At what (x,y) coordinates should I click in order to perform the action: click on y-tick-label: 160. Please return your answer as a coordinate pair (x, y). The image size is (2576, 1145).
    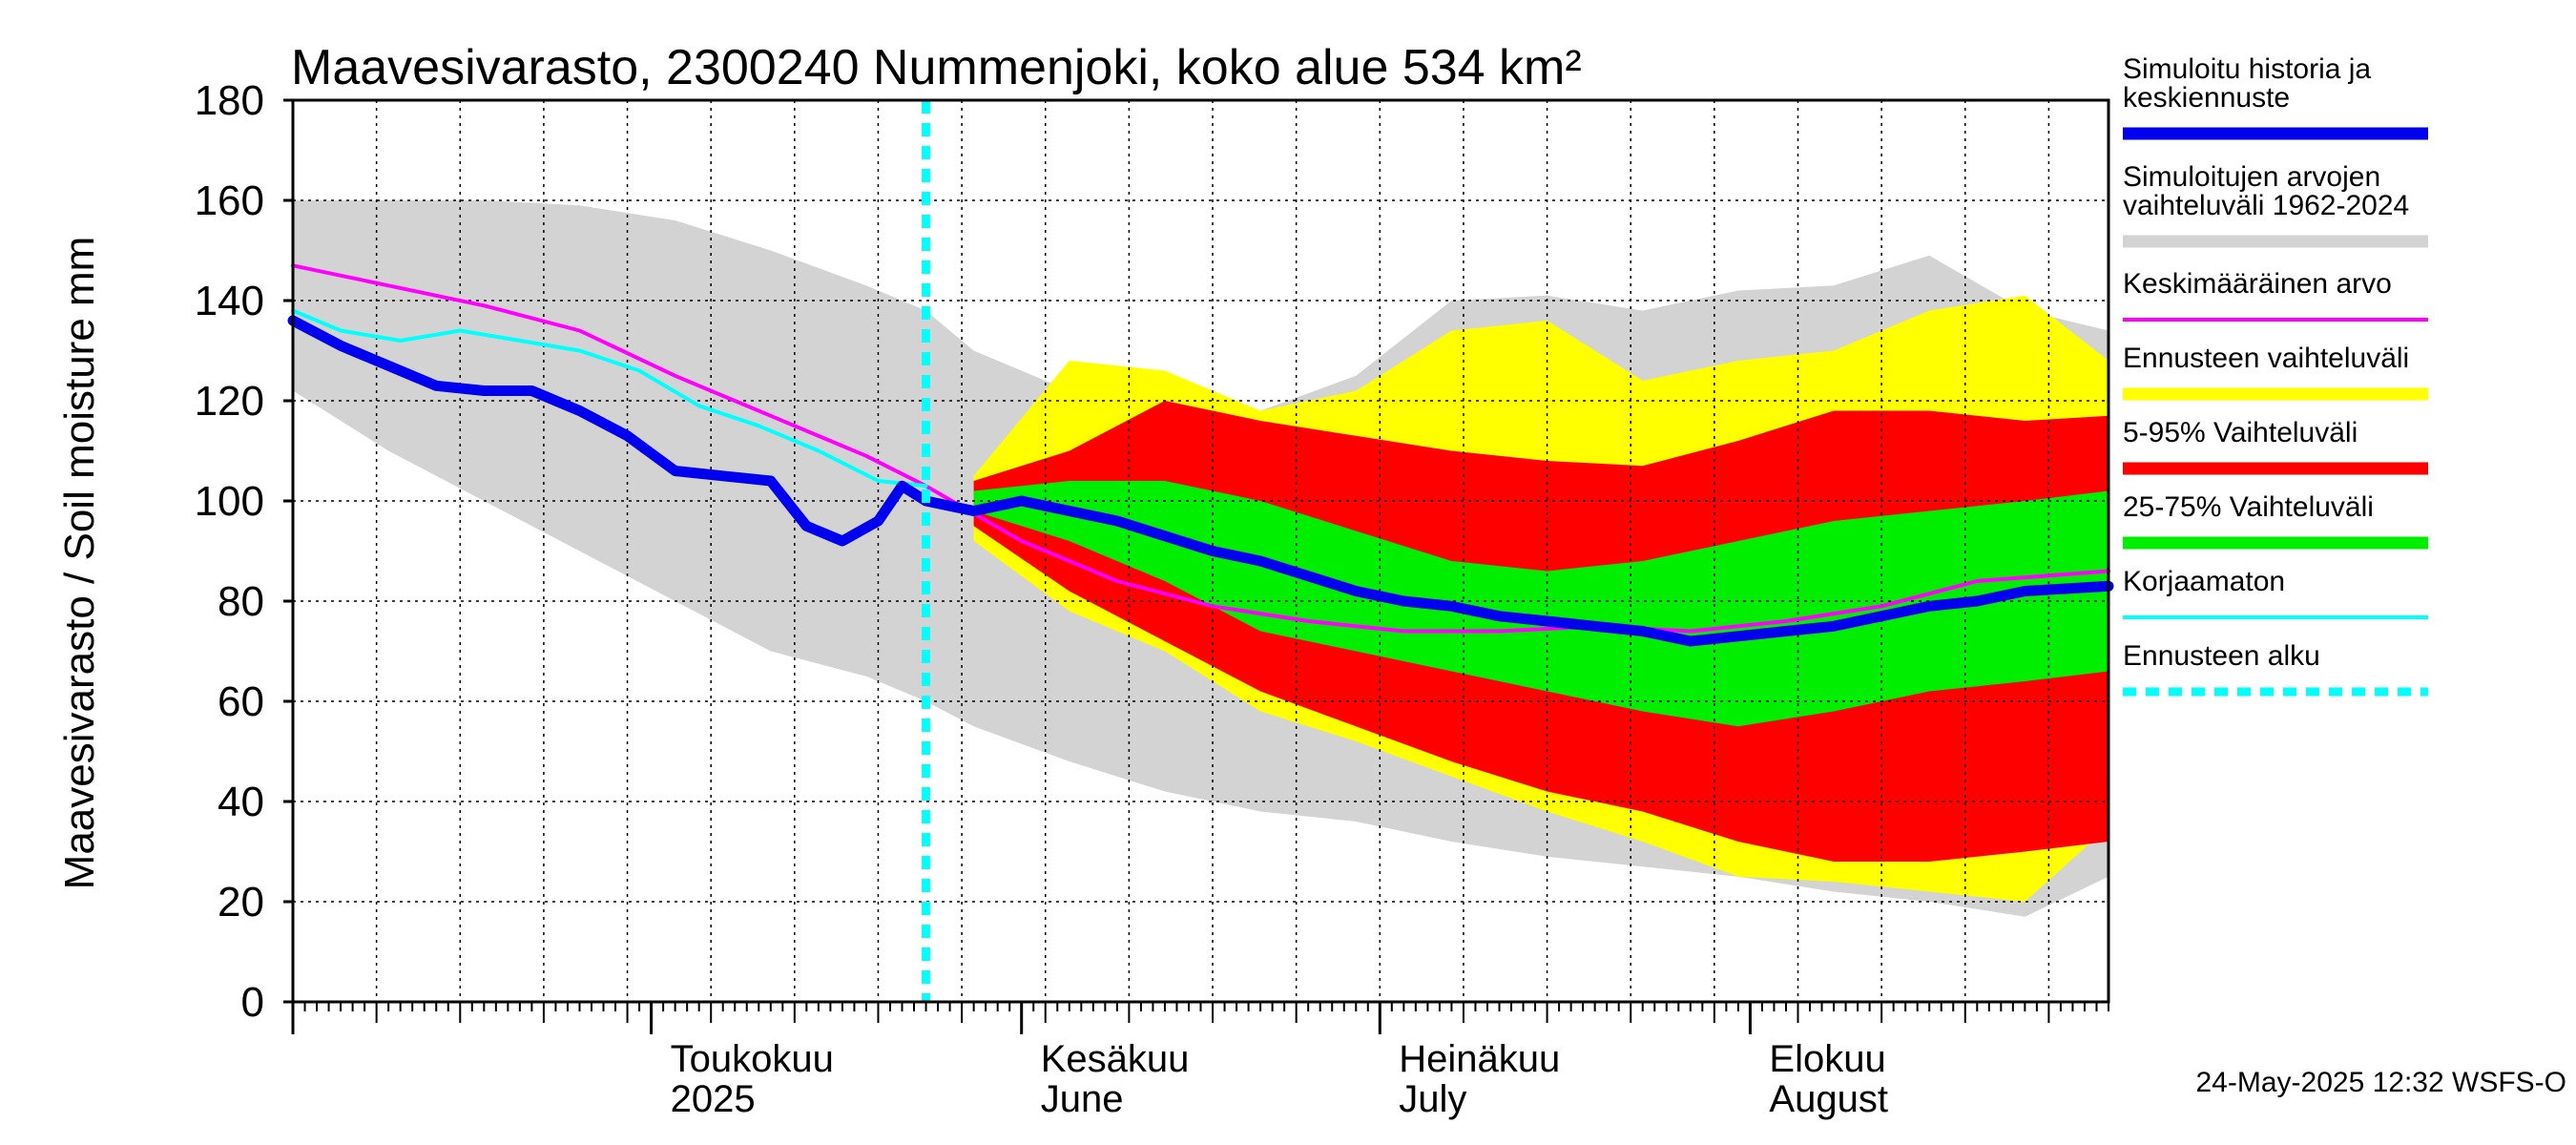
    Looking at the image, I should click on (229, 200).